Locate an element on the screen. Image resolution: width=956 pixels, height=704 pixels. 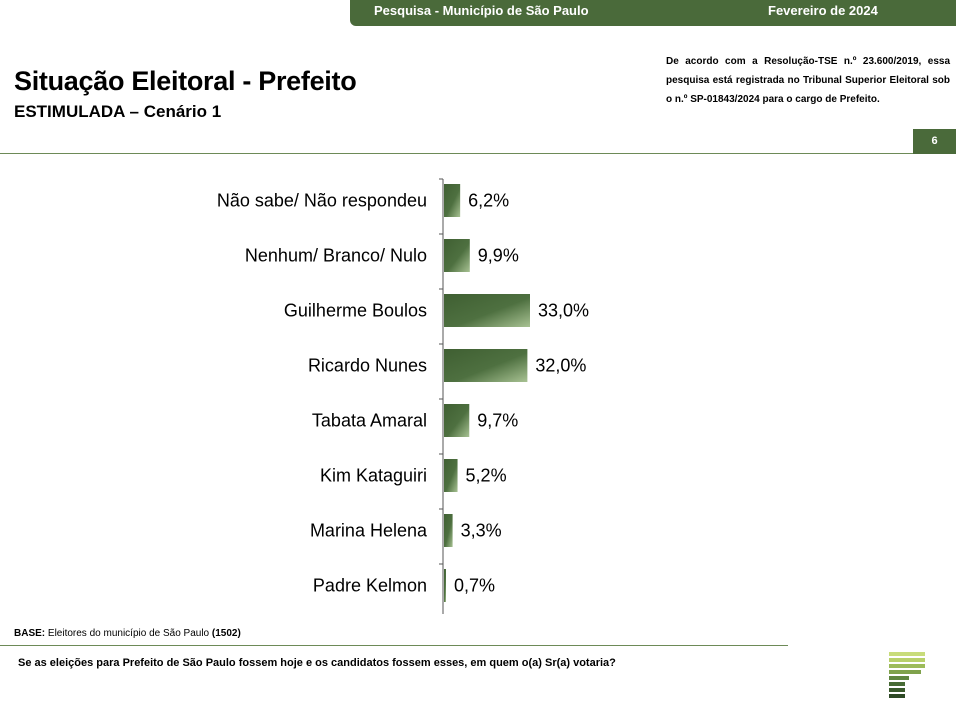
category-label: Nenhum/ Branco/ Nulo is located at coordinates (336, 256).